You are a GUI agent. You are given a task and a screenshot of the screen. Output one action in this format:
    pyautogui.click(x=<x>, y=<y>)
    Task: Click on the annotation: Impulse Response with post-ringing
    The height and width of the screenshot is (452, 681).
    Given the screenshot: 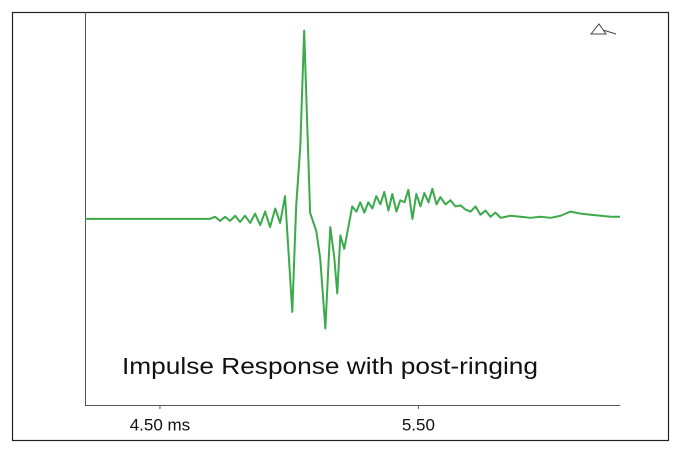 What is the action you would take?
    pyautogui.click(x=330, y=366)
    